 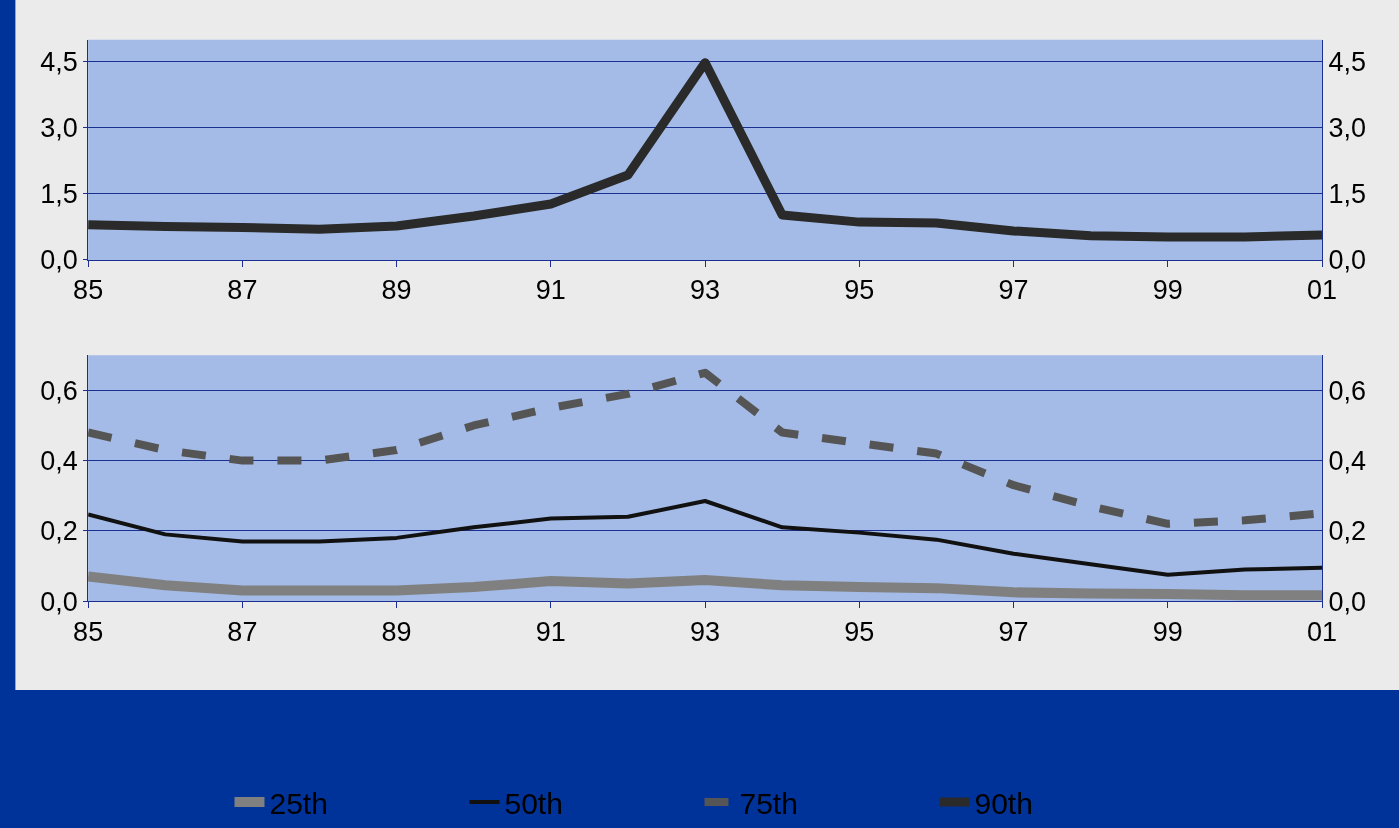 I want to click on legend-label: 90th, so click(x=1003, y=803).